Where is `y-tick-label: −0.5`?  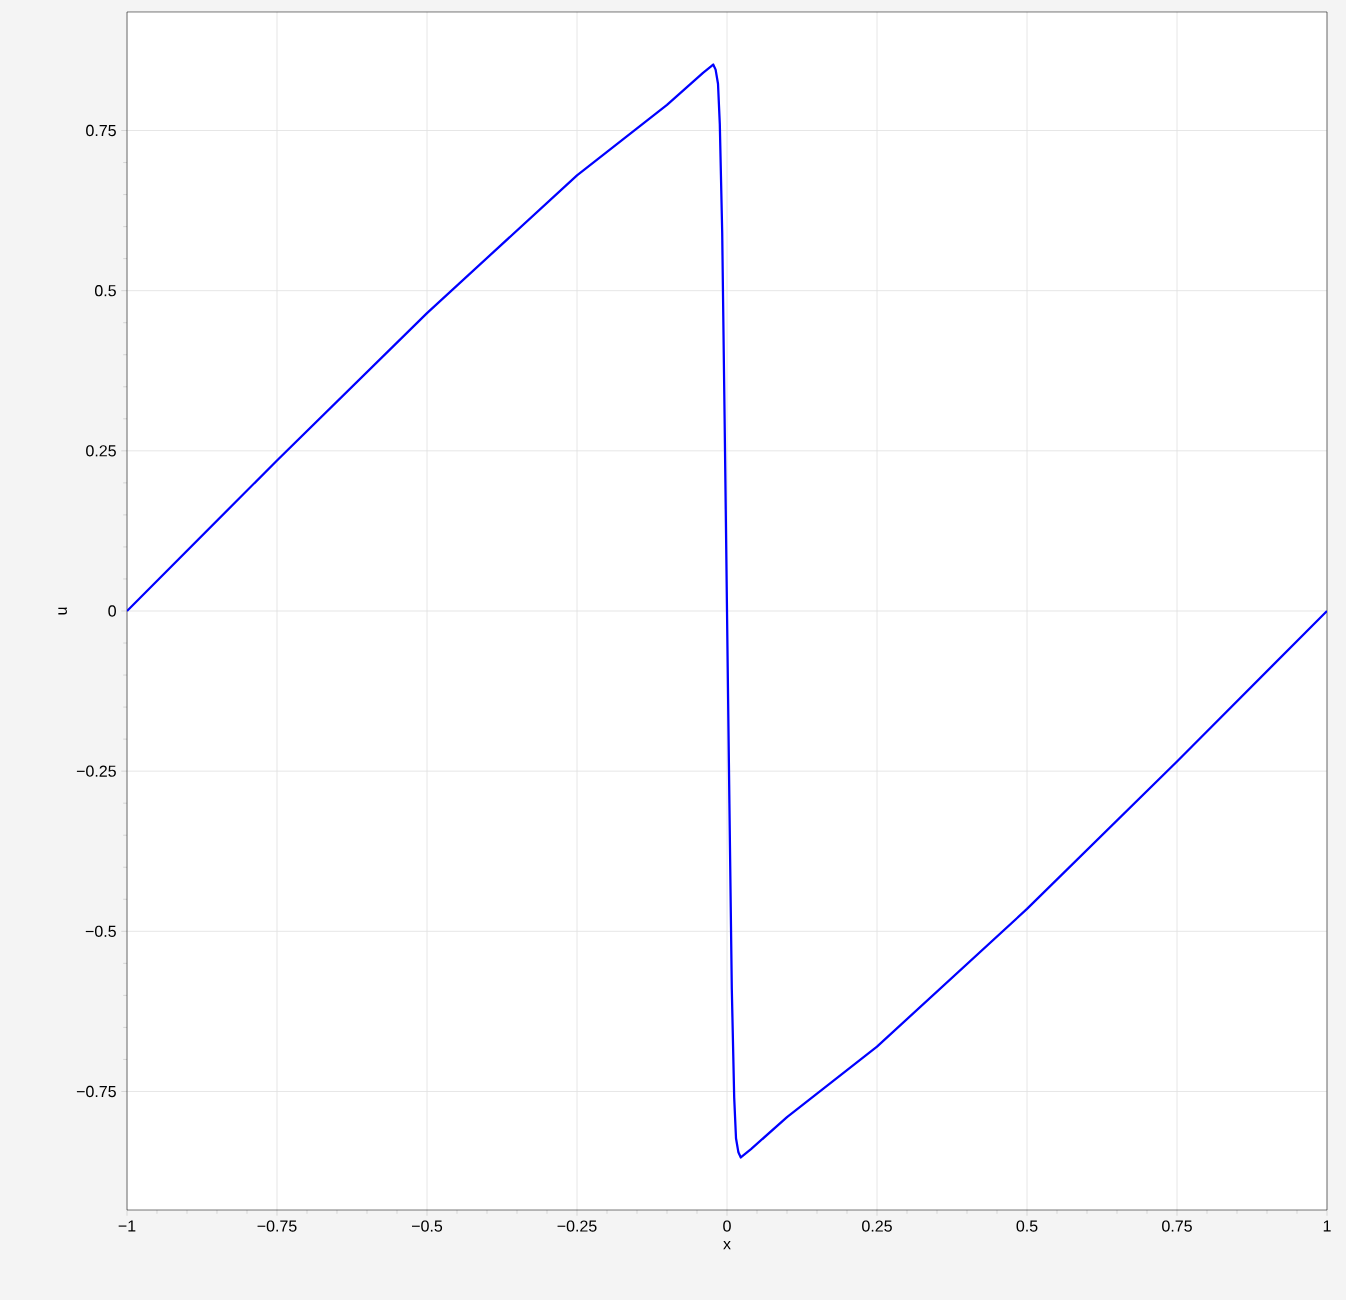 y-tick-label: −0.5 is located at coordinates (100, 931).